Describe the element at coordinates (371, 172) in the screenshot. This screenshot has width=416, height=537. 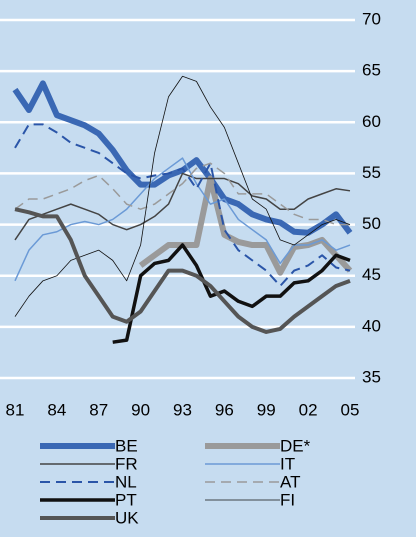
I see `y-tick-label: 55` at that location.